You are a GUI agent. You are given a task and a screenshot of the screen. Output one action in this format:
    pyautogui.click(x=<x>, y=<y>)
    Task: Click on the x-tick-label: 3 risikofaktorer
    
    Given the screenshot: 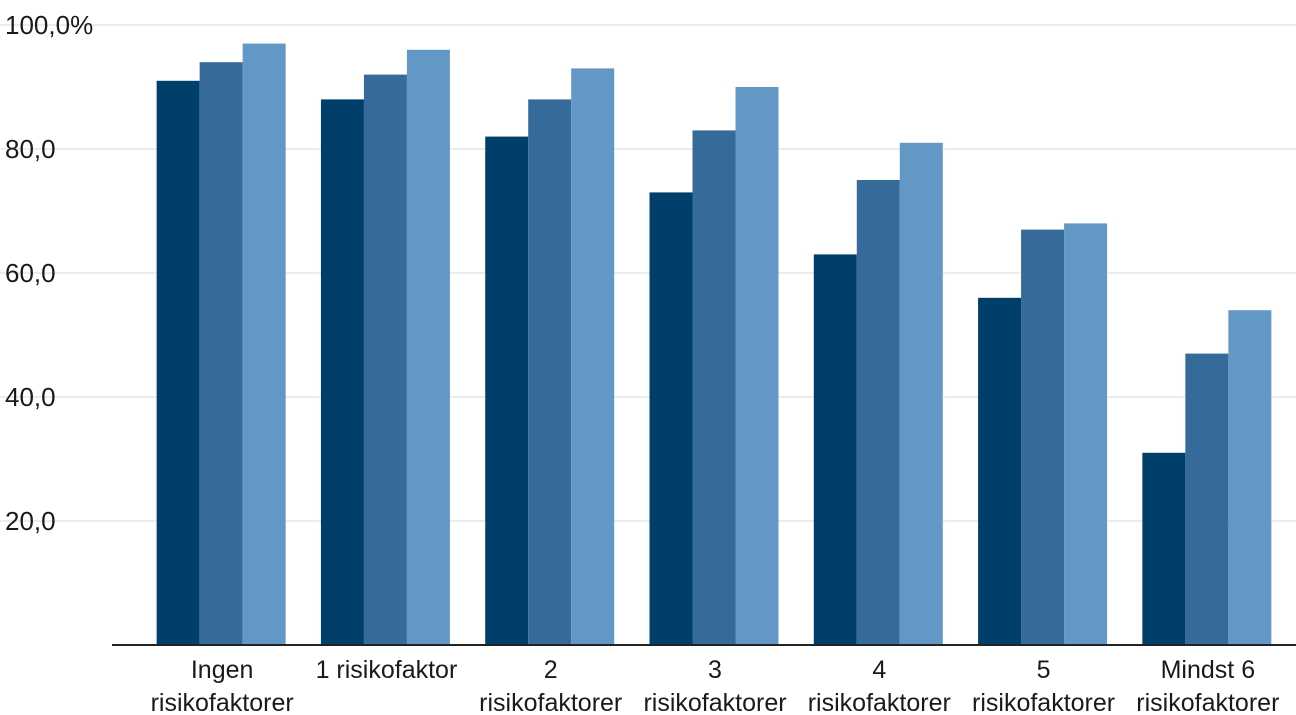 What is the action you would take?
    pyautogui.click(x=714, y=685)
    